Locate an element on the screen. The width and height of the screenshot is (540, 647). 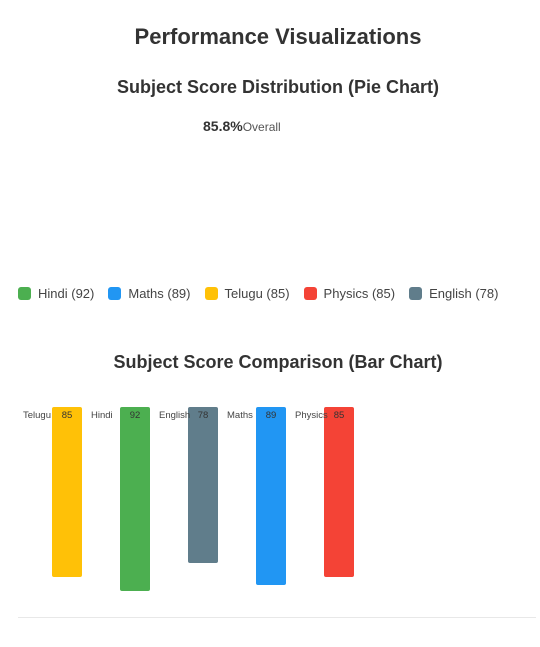
legend-swatch-english is located at coordinates (416, 293).